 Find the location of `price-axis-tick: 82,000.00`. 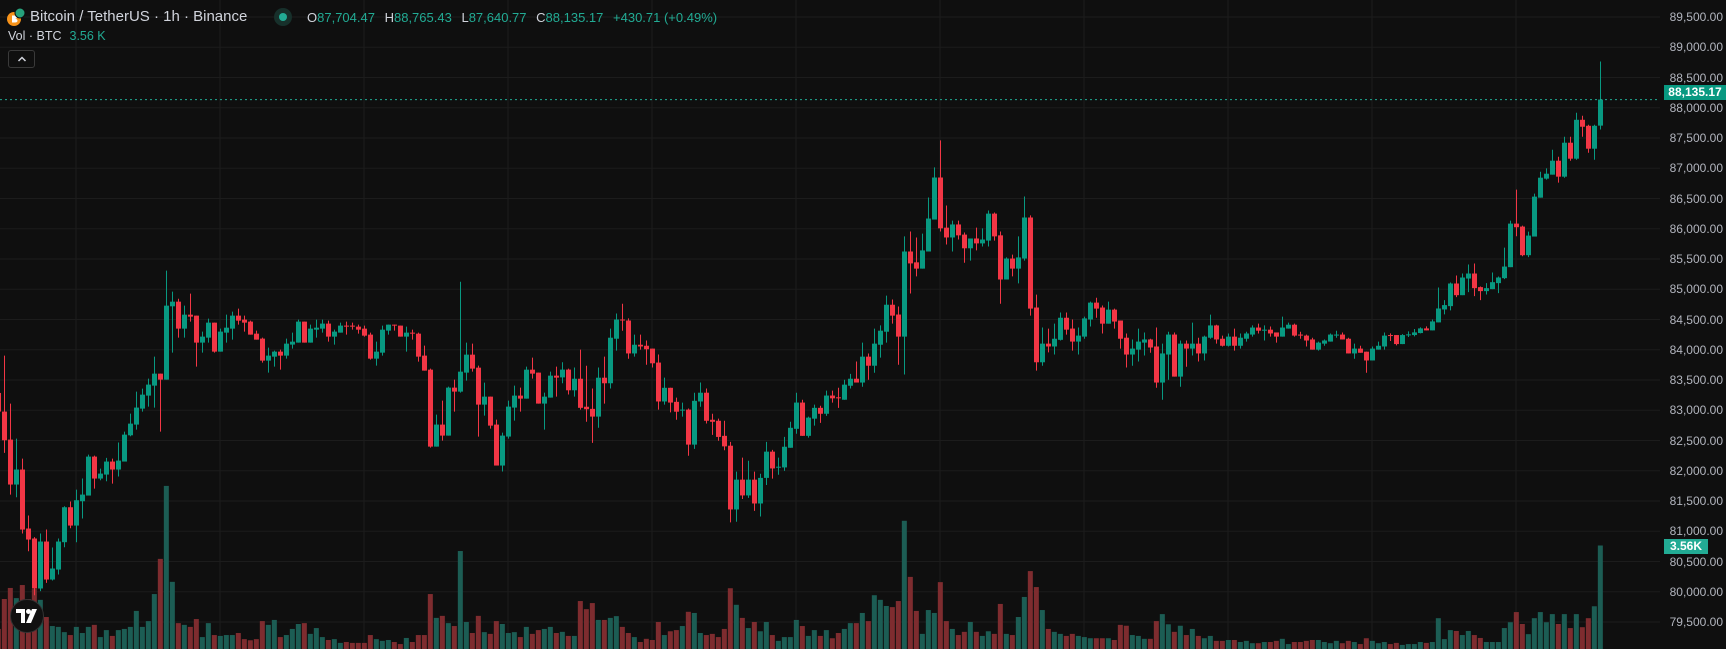

price-axis-tick: 82,000.00 is located at coordinates (1696, 470).